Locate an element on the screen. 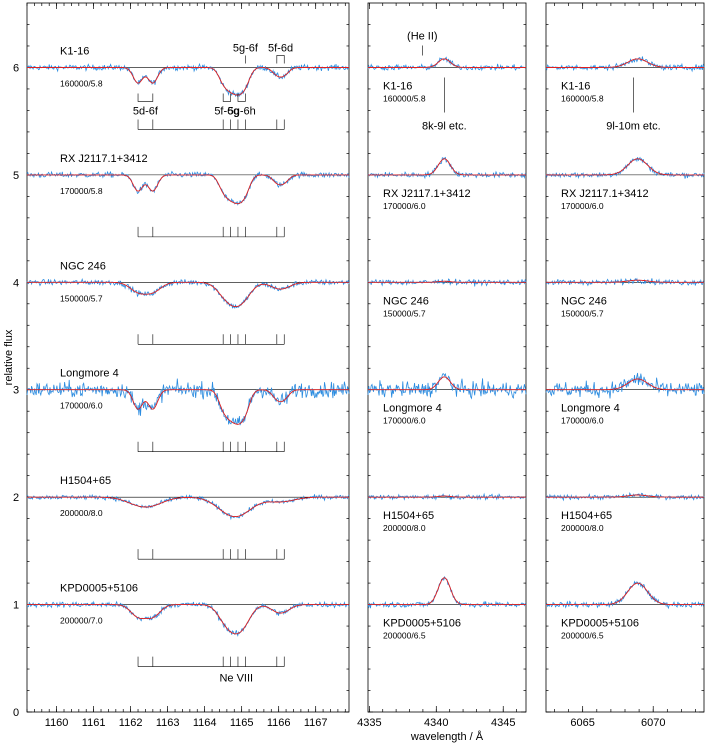 The height and width of the screenshot is (743, 706). x-tick-label: 1166 is located at coordinates (279, 723).